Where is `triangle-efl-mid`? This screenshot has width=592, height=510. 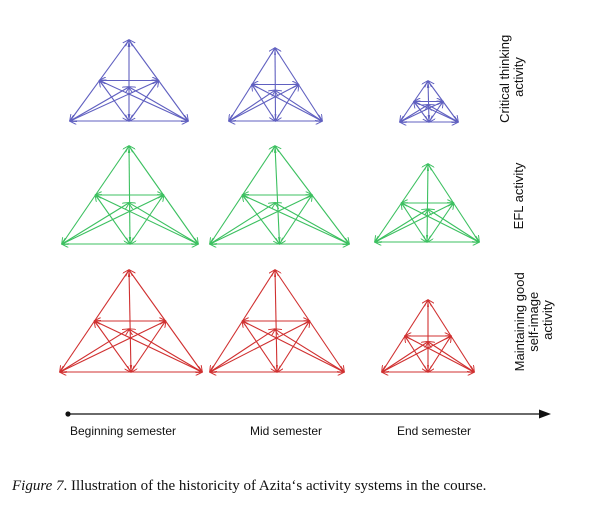 triangle-efl-mid is located at coordinates (279, 195).